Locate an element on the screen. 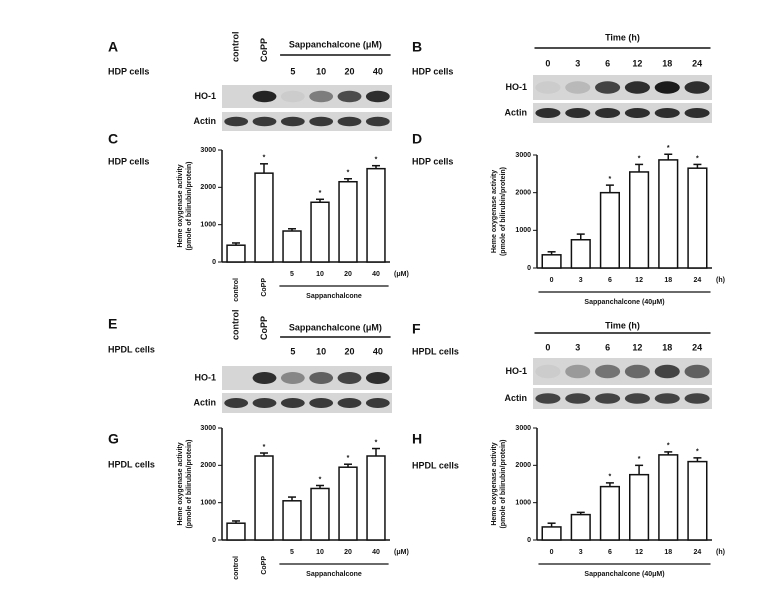  lane-label: 10 is located at coordinates (321, 351).